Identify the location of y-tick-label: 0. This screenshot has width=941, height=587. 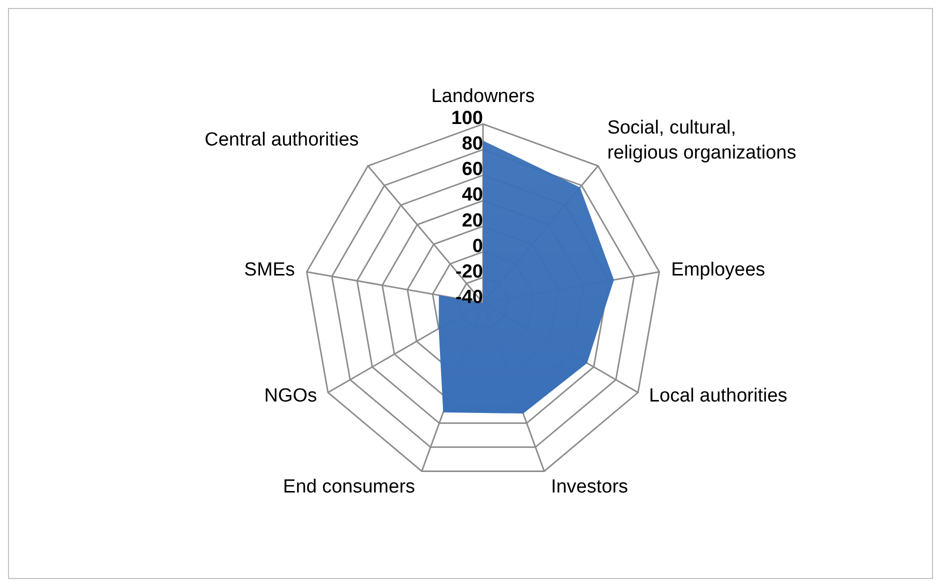
(477, 246).